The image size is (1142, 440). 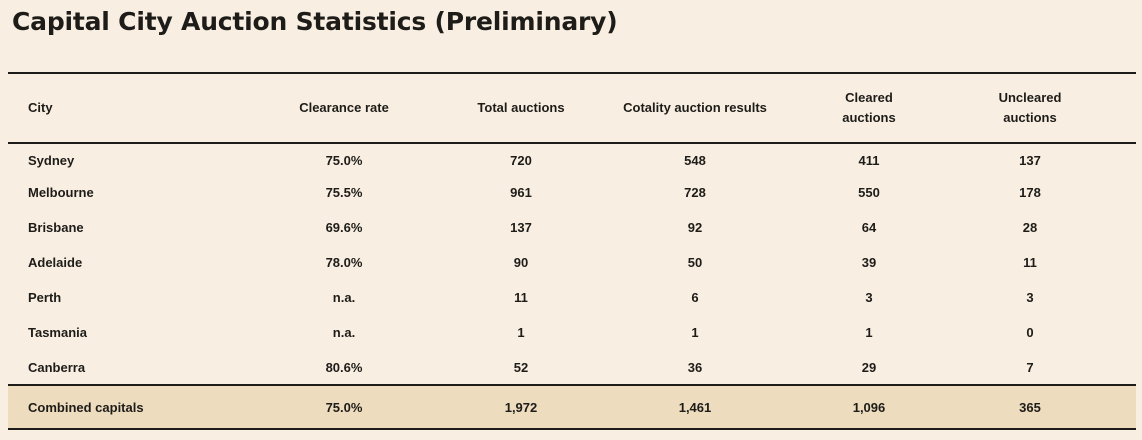 I want to click on header-clearance-rate-label: Clearance rate, so click(x=344, y=107).